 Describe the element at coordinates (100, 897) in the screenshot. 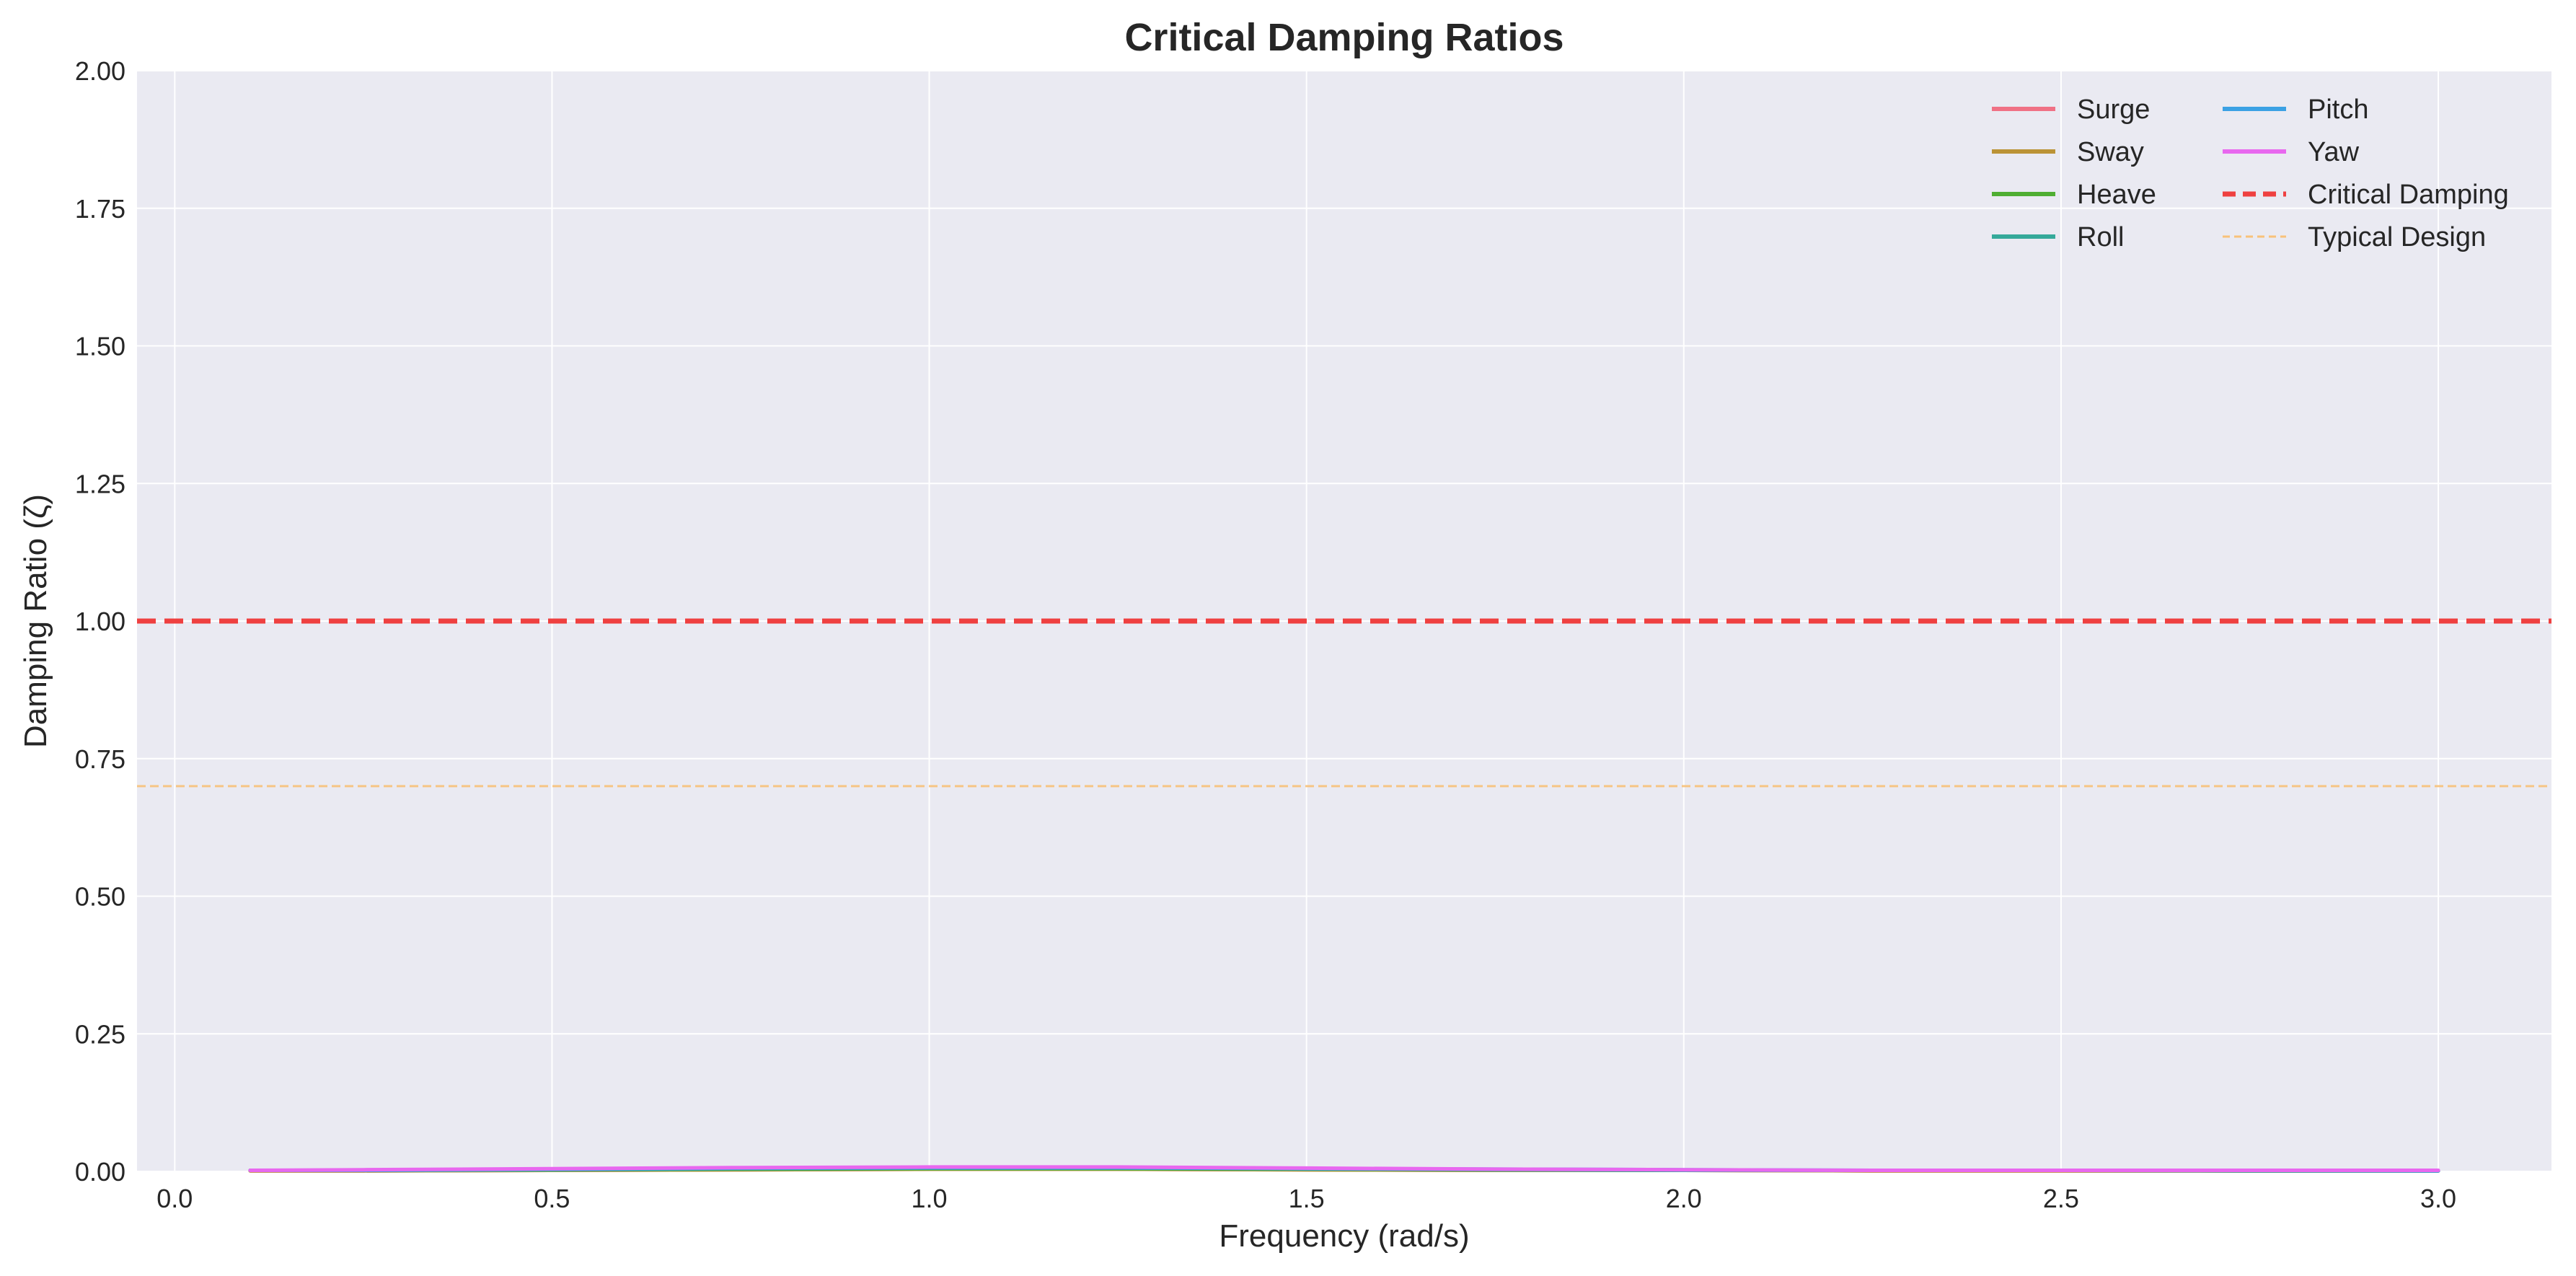

I see `y-tick-label: 0.50` at that location.